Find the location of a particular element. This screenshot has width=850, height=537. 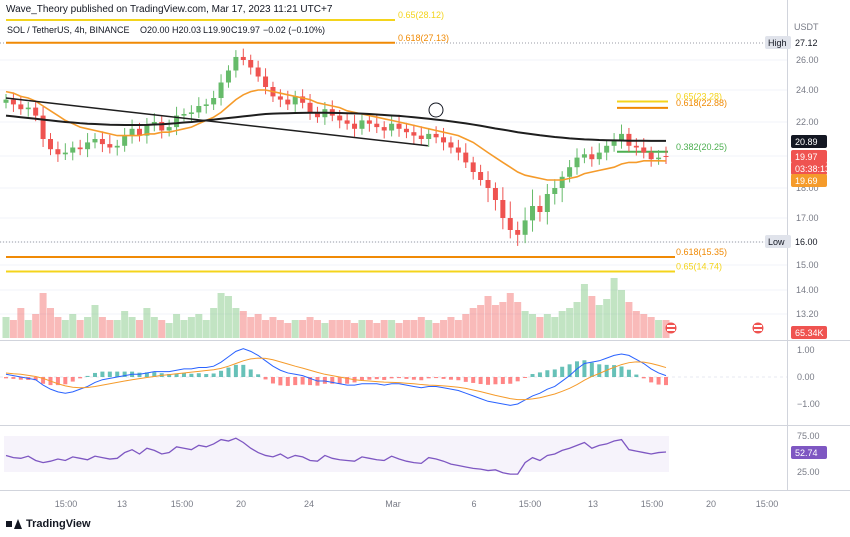

macd-signal-line is located at coordinates (336, 379).